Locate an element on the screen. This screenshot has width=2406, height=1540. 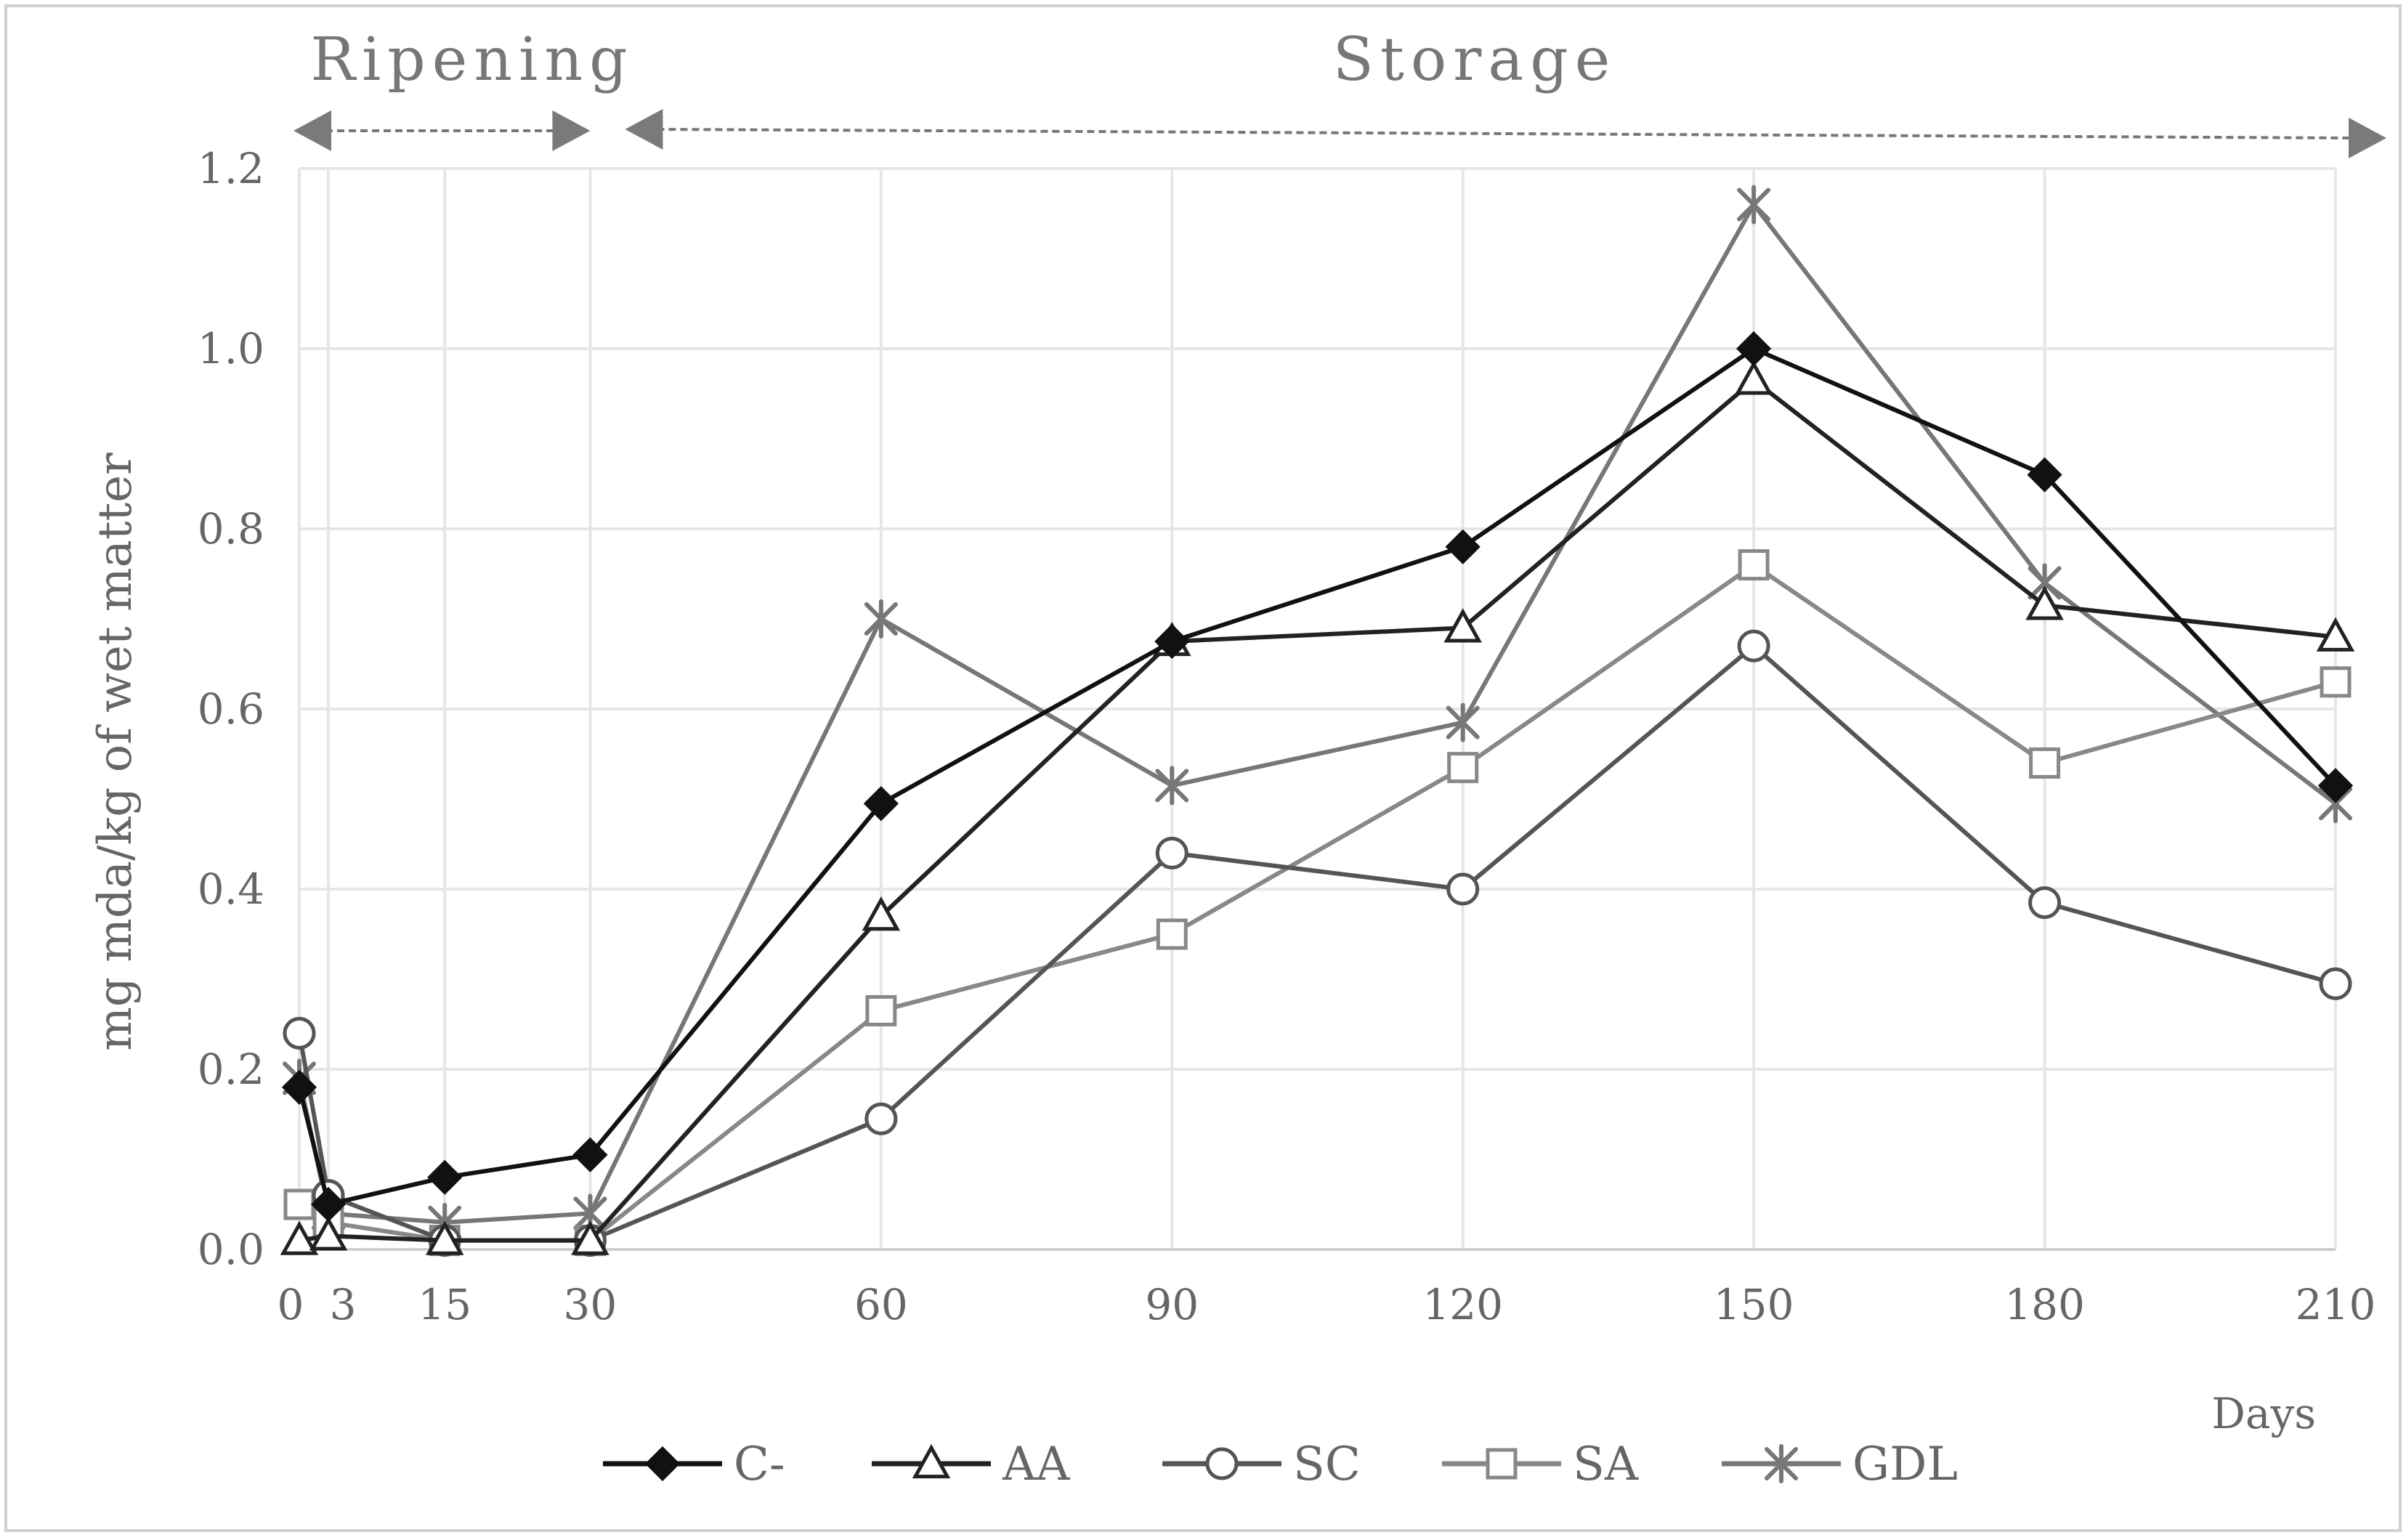
phase-arrow-line is located at coordinates (1506, 133).